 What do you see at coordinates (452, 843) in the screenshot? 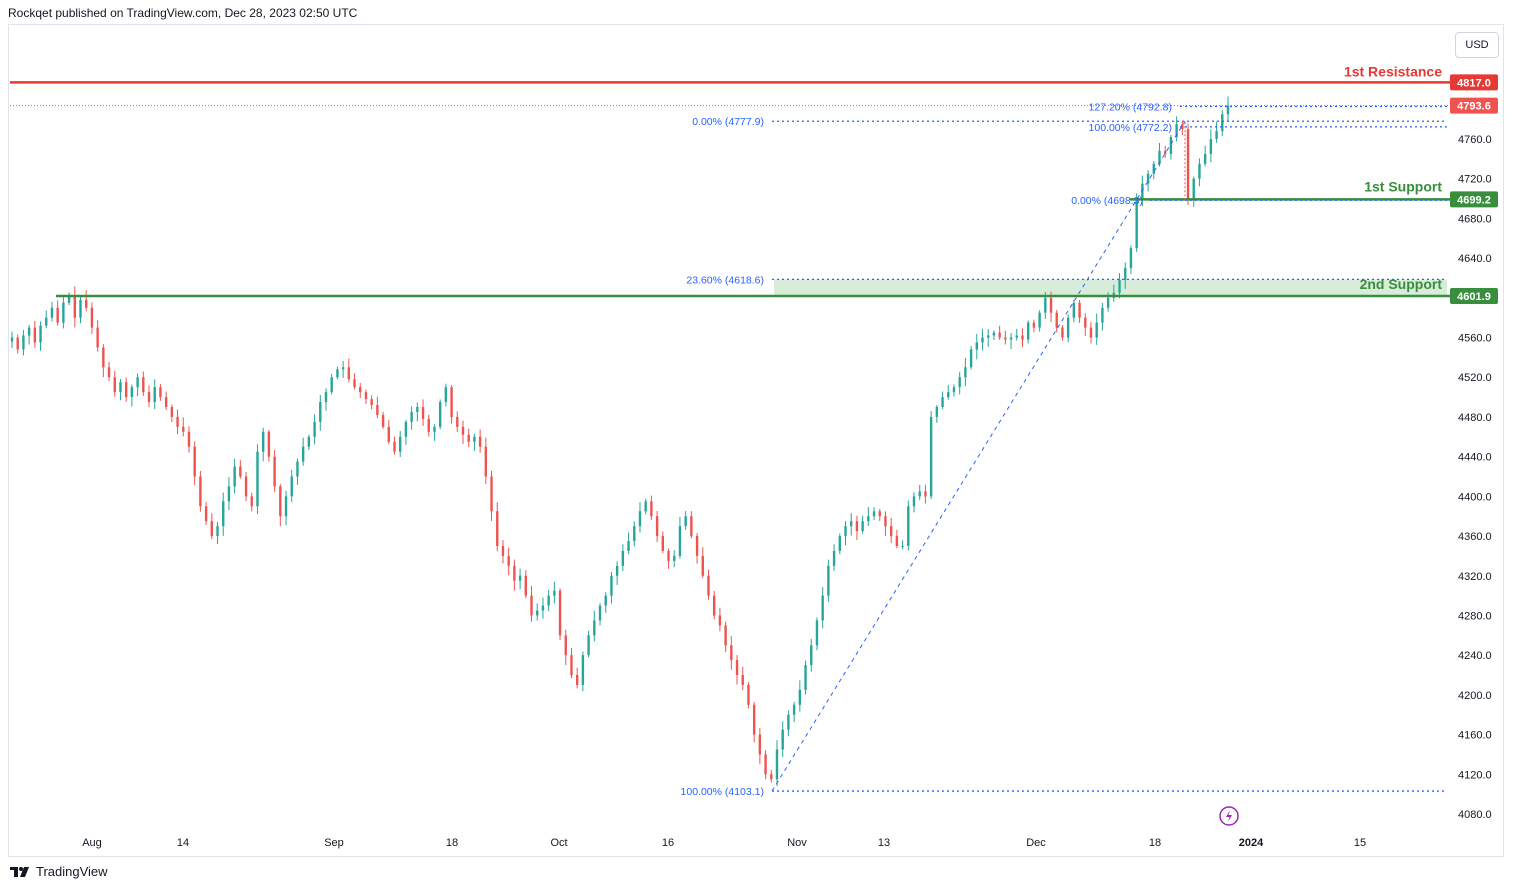
I see `x-tick-label: 18` at bounding box center [452, 843].